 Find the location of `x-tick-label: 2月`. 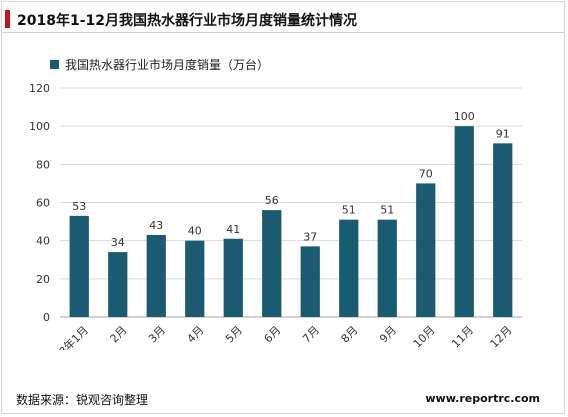

x-tick-label: 2月 is located at coordinates (119, 335).